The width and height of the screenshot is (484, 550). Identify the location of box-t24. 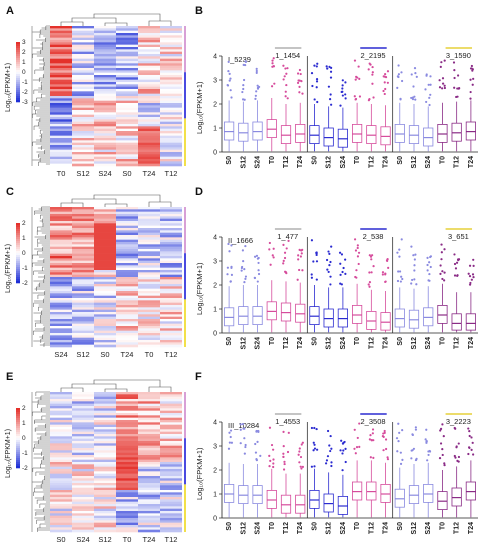
(385, 295).